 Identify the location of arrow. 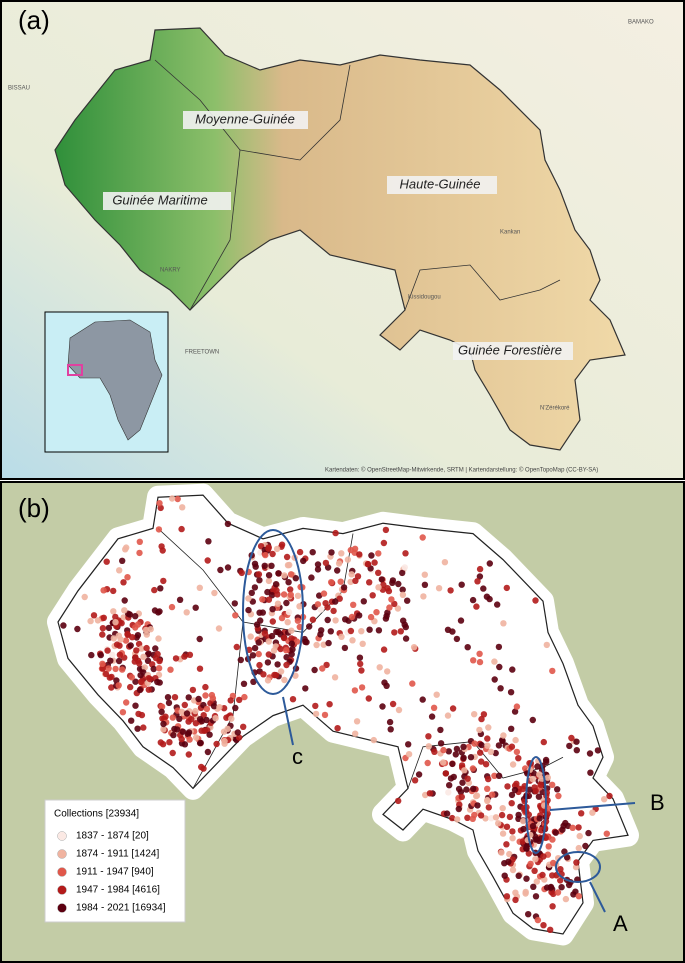
(597, 897).